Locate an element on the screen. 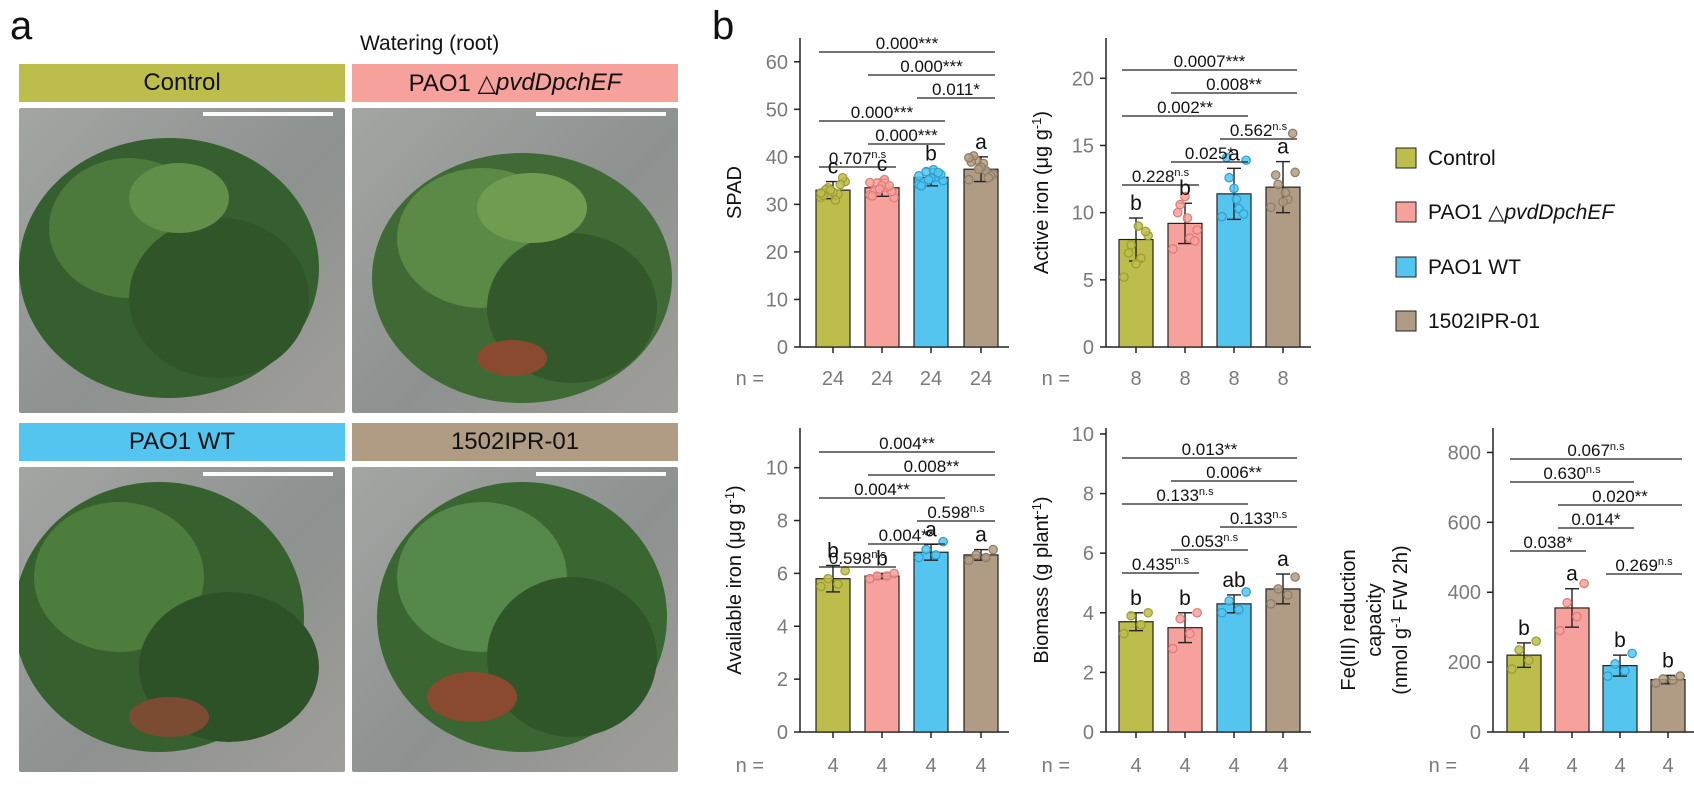  comparison-label: 0.002** is located at coordinates (1185, 107).